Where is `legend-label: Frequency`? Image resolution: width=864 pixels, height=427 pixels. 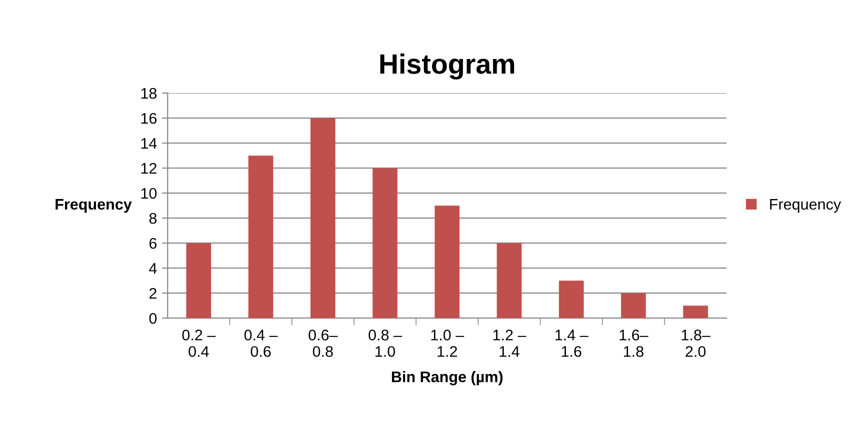 legend-label: Frequency is located at coordinates (806, 206).